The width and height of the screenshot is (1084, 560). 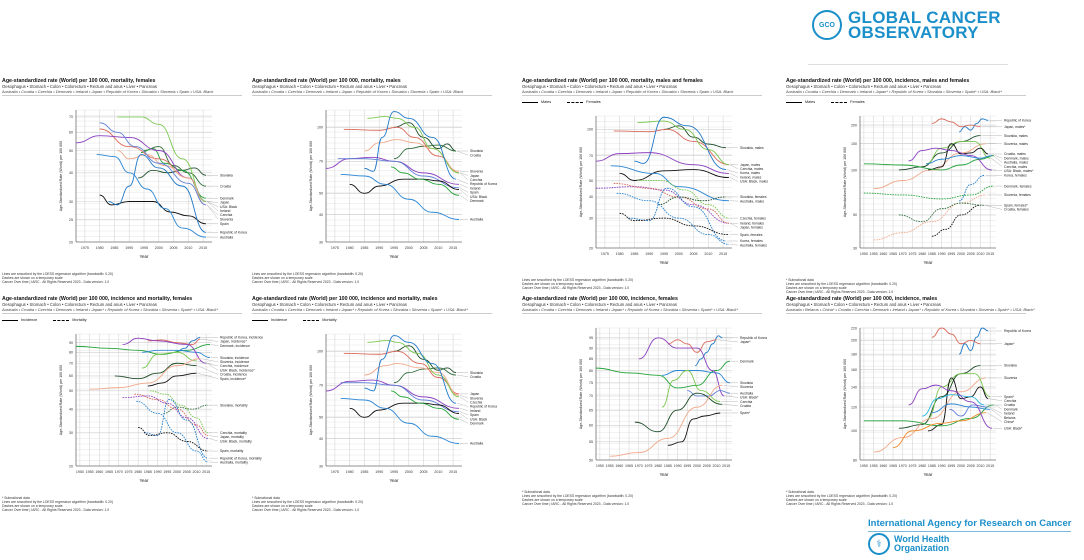 What do you see at coordinates (913, 32) in the screenshot?
I see `brand-line-2: OBSERVATORY` at bounding box center [913, 32].